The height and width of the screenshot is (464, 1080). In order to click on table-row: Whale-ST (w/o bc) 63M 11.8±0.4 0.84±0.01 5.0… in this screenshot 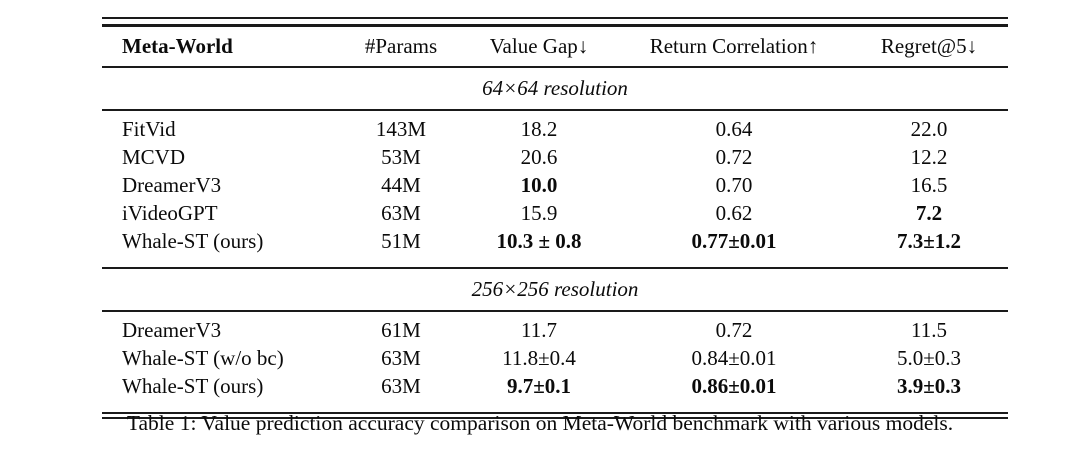, I will do `click(555, 359)`.